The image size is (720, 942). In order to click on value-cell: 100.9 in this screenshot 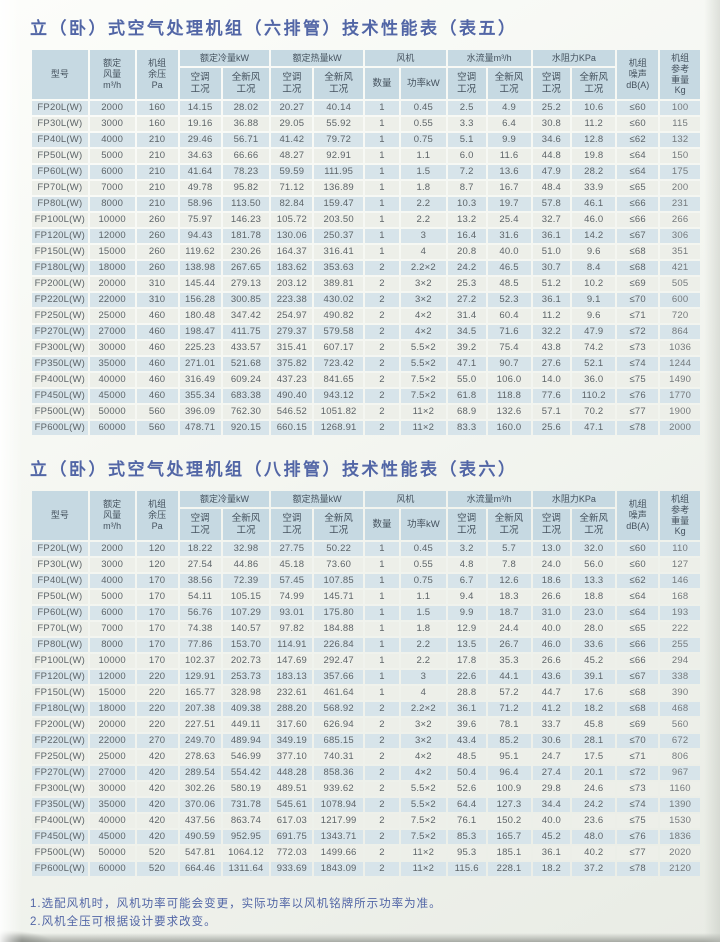, I will do `click(509, 789)`.